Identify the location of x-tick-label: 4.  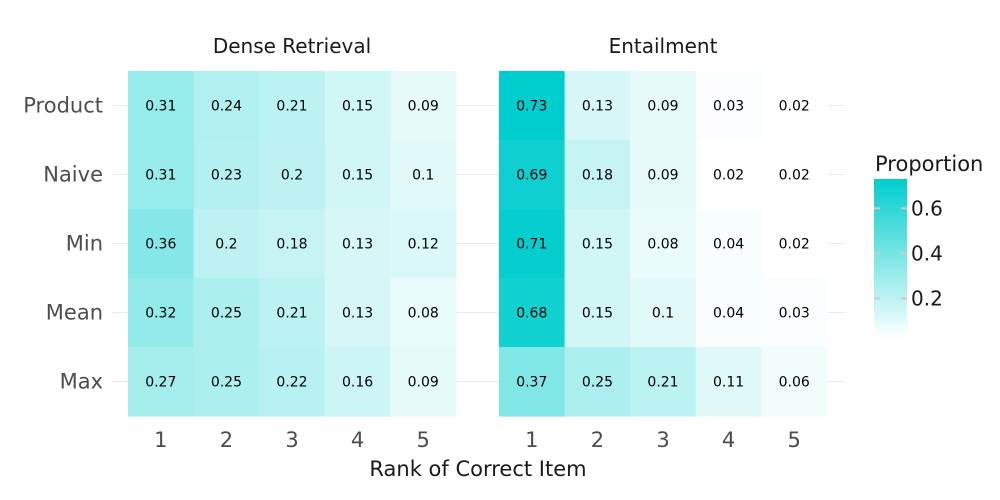
(728, 440).